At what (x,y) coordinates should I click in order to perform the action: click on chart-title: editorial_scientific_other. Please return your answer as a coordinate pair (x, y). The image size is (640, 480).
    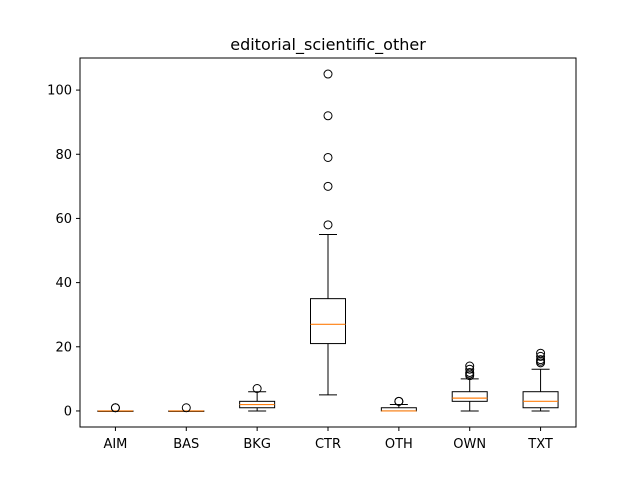
    Looking at the image, I should click on (328, 45).